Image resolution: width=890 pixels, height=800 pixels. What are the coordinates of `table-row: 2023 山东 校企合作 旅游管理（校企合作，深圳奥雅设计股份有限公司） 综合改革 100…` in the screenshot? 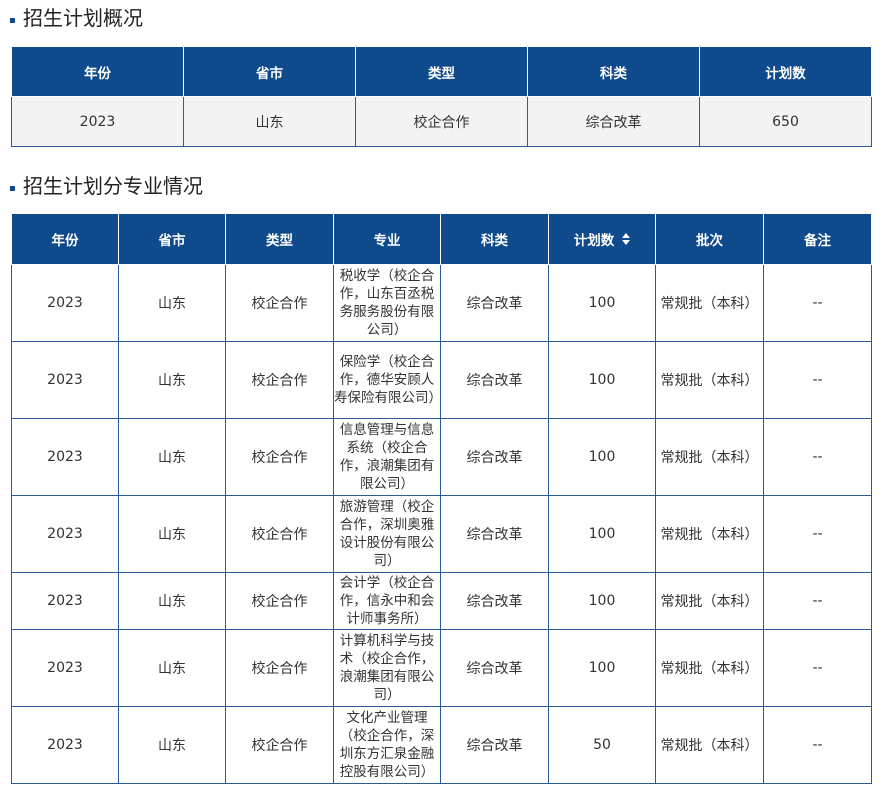 It's located at (441, 534).